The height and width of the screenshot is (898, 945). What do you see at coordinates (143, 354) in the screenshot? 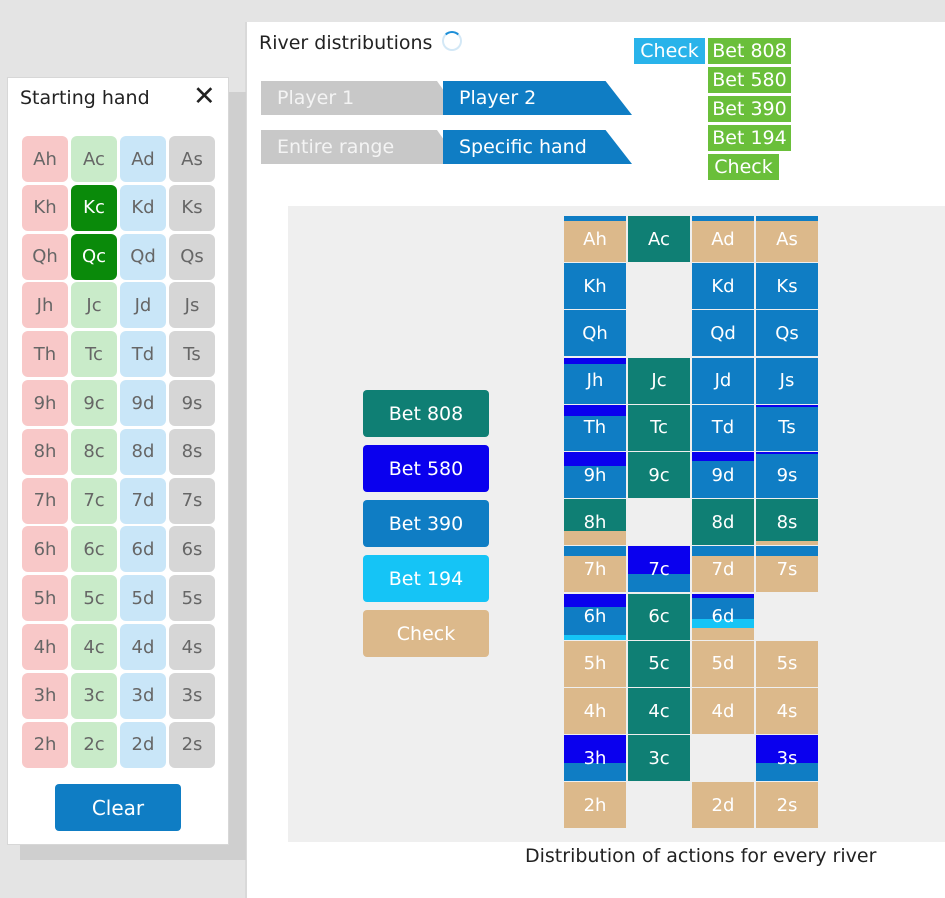
I see `card-Td: Td` at bounding box center [143, 354].